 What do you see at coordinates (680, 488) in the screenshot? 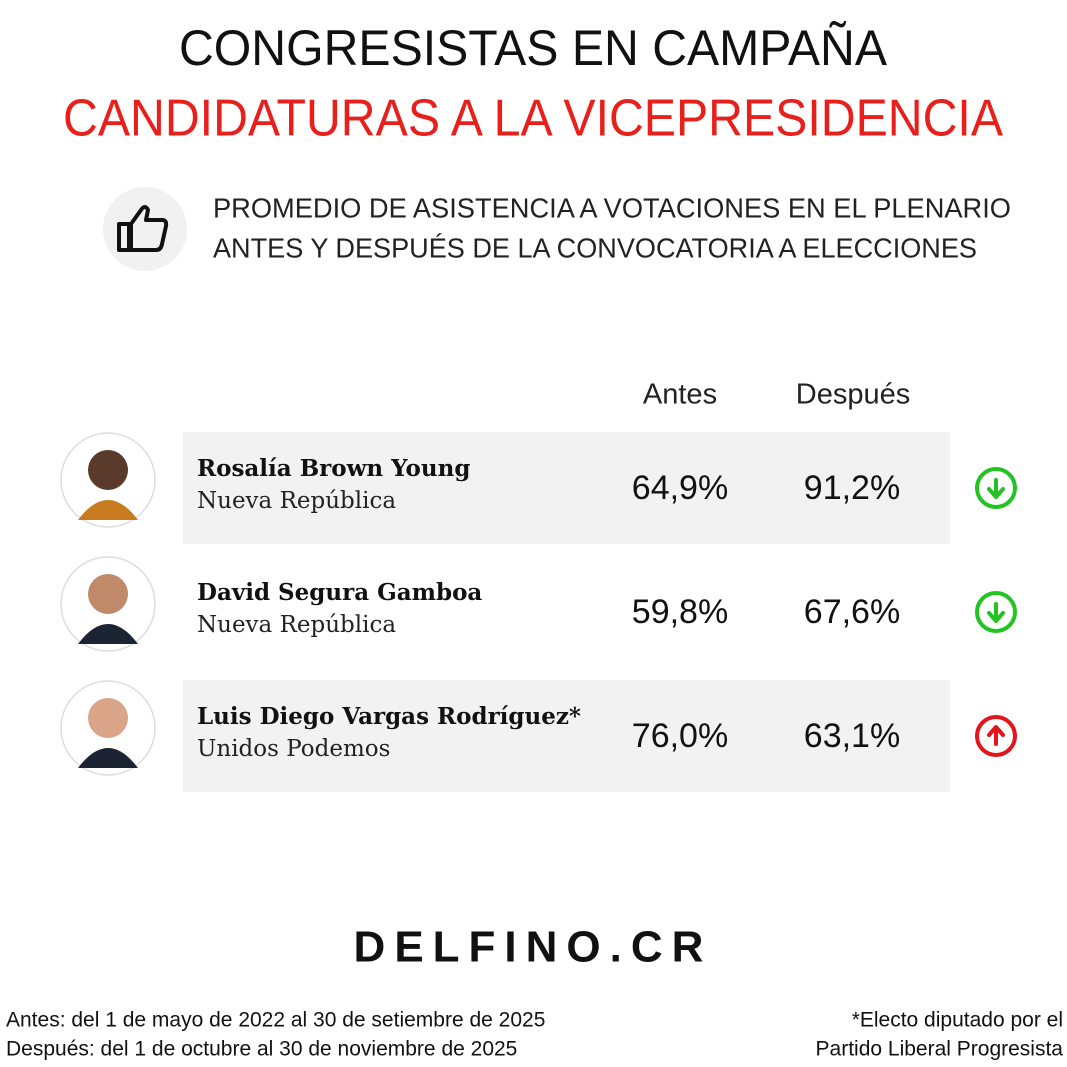
I see `value-before: 64,9%` at bounding box center [680, 488].